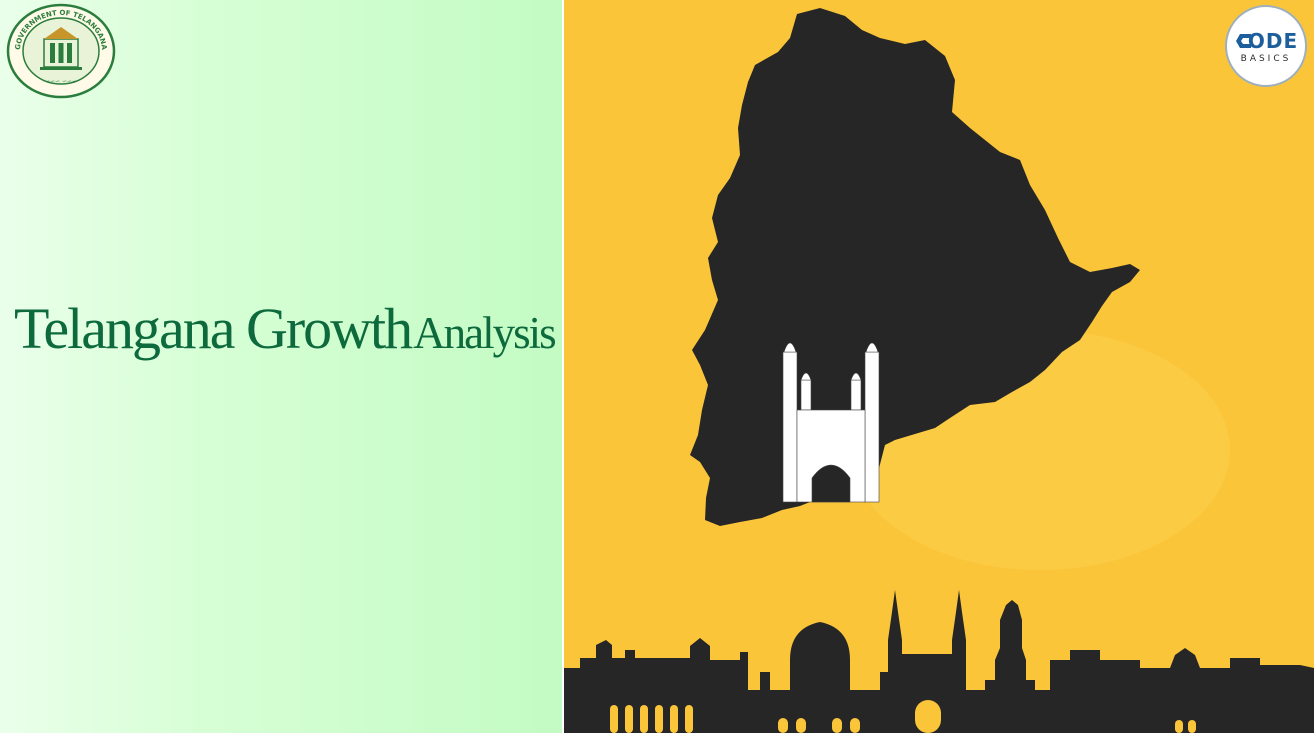  What do you see at coordinates (213, 328) in the screenshot?
I see `title-main: Telangana Growth` at bounding box center [213, 328].